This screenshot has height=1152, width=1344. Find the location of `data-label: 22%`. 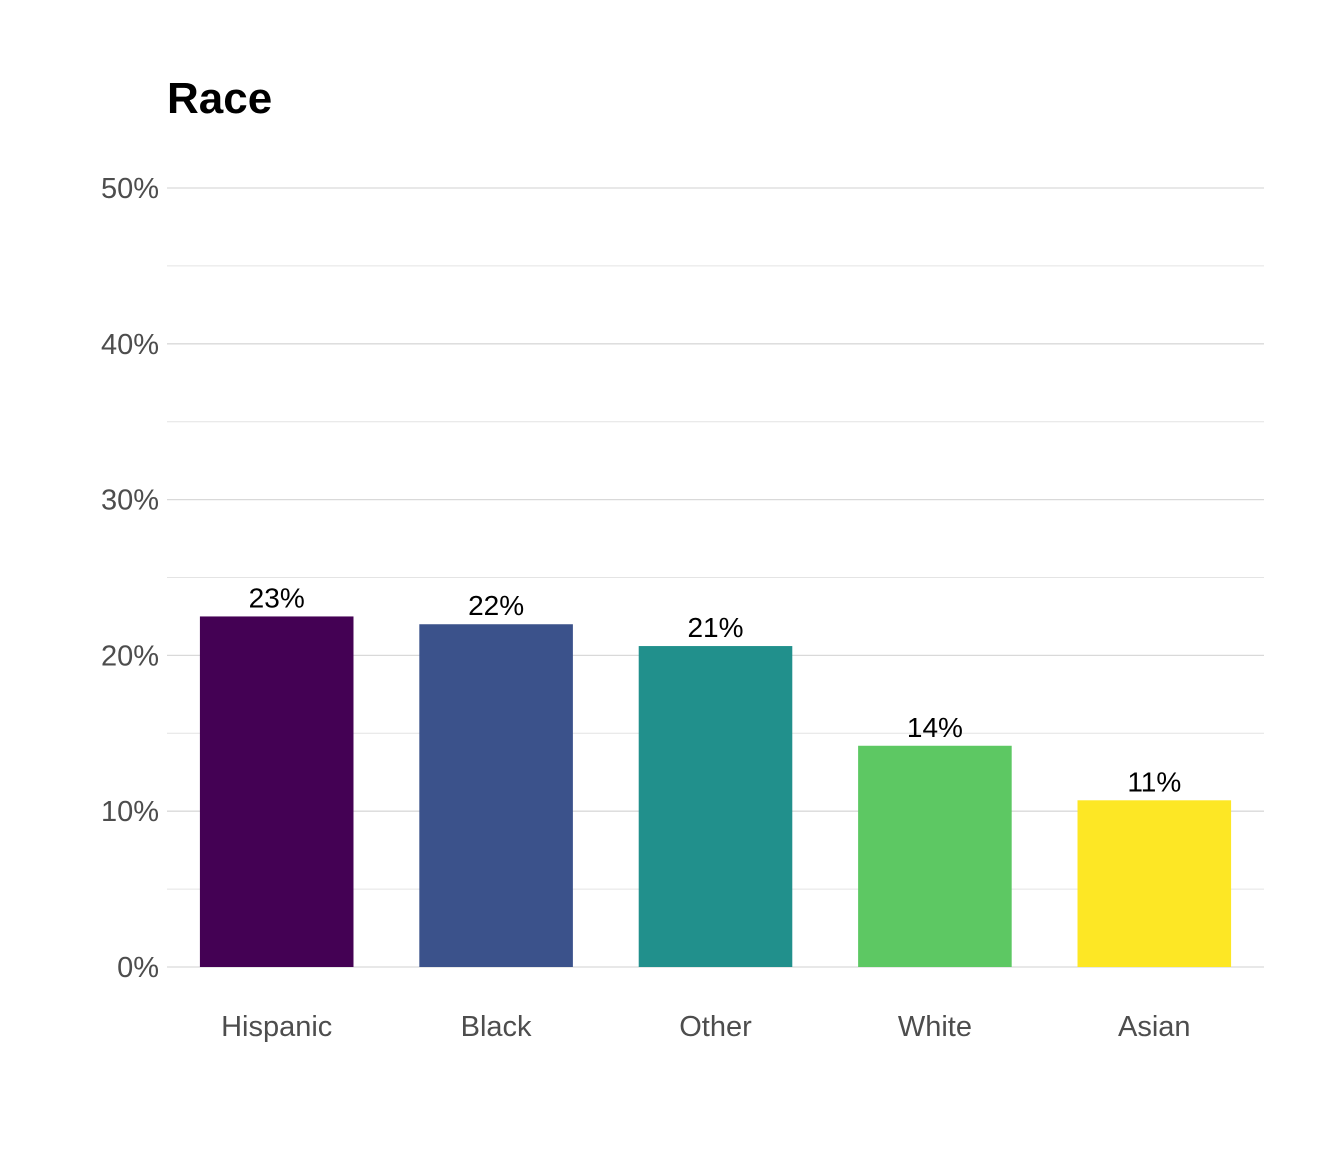

data-label: 22% is located at coordinates (496, 605).